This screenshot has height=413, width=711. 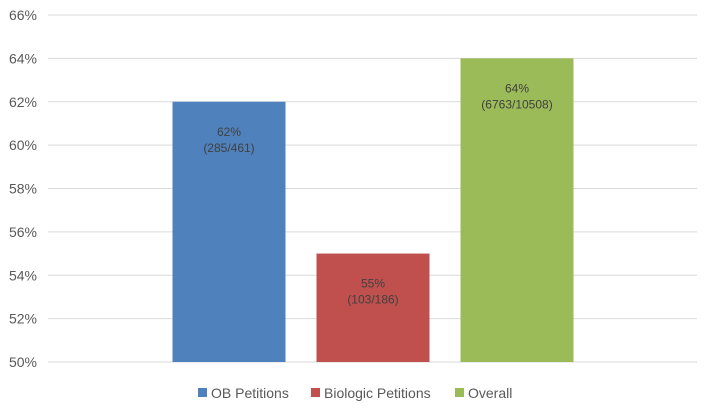 I want to click on bar-overall, so click(x=517, y=210).